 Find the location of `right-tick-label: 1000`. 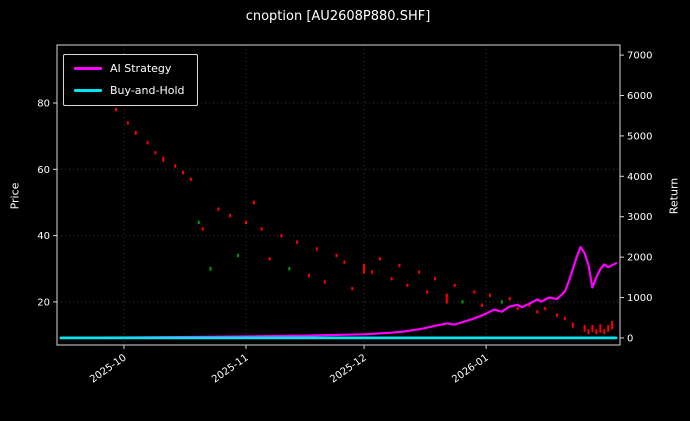

right-tick-label: 1000 is located at coordinates (639, 298).